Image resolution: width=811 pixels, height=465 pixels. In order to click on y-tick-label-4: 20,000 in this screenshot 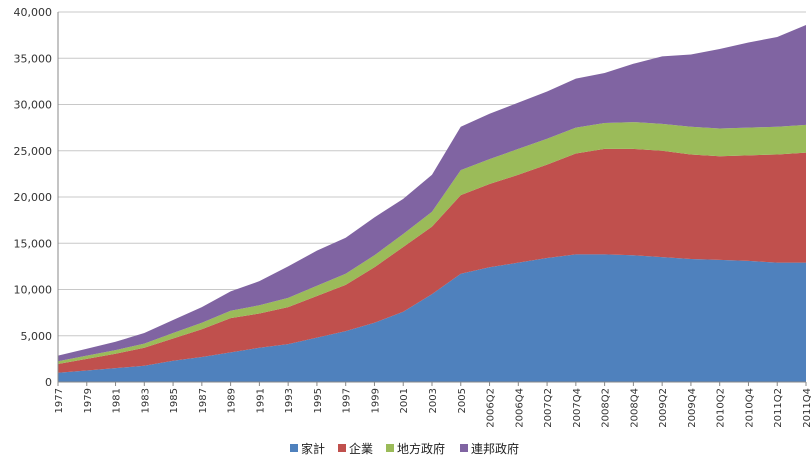, I will do `click(33, 197)`.